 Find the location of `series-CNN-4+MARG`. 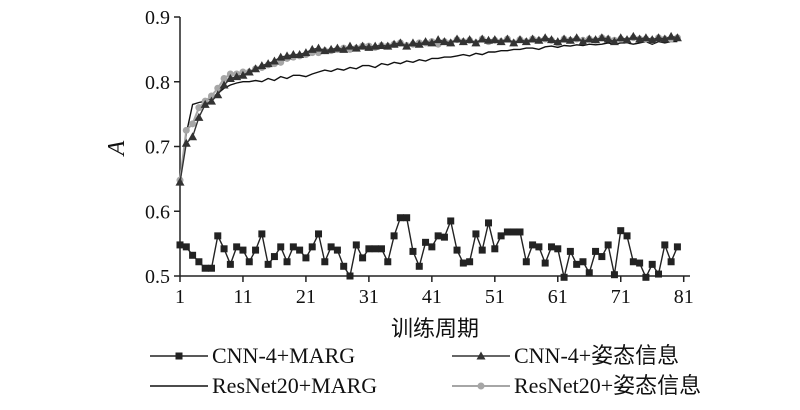

series-CNN-4+MARG is located at coordinates (428, 247).